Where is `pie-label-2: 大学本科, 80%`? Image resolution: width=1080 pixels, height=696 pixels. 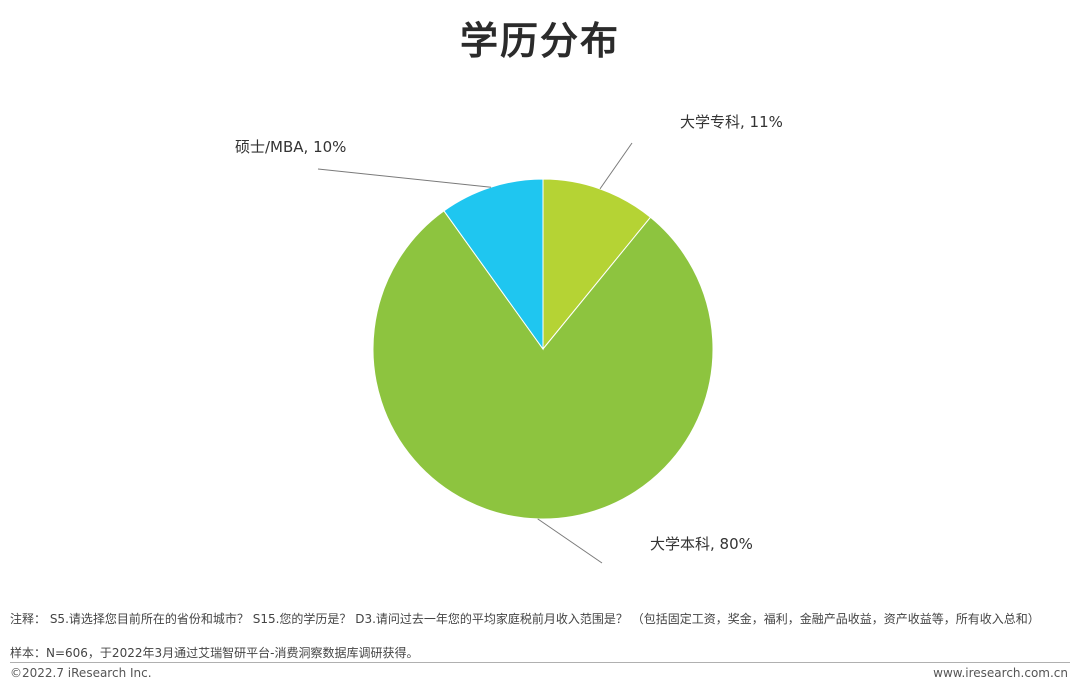
pie-label-2: 大学本科, 80% is located at coordinates (701, 544).